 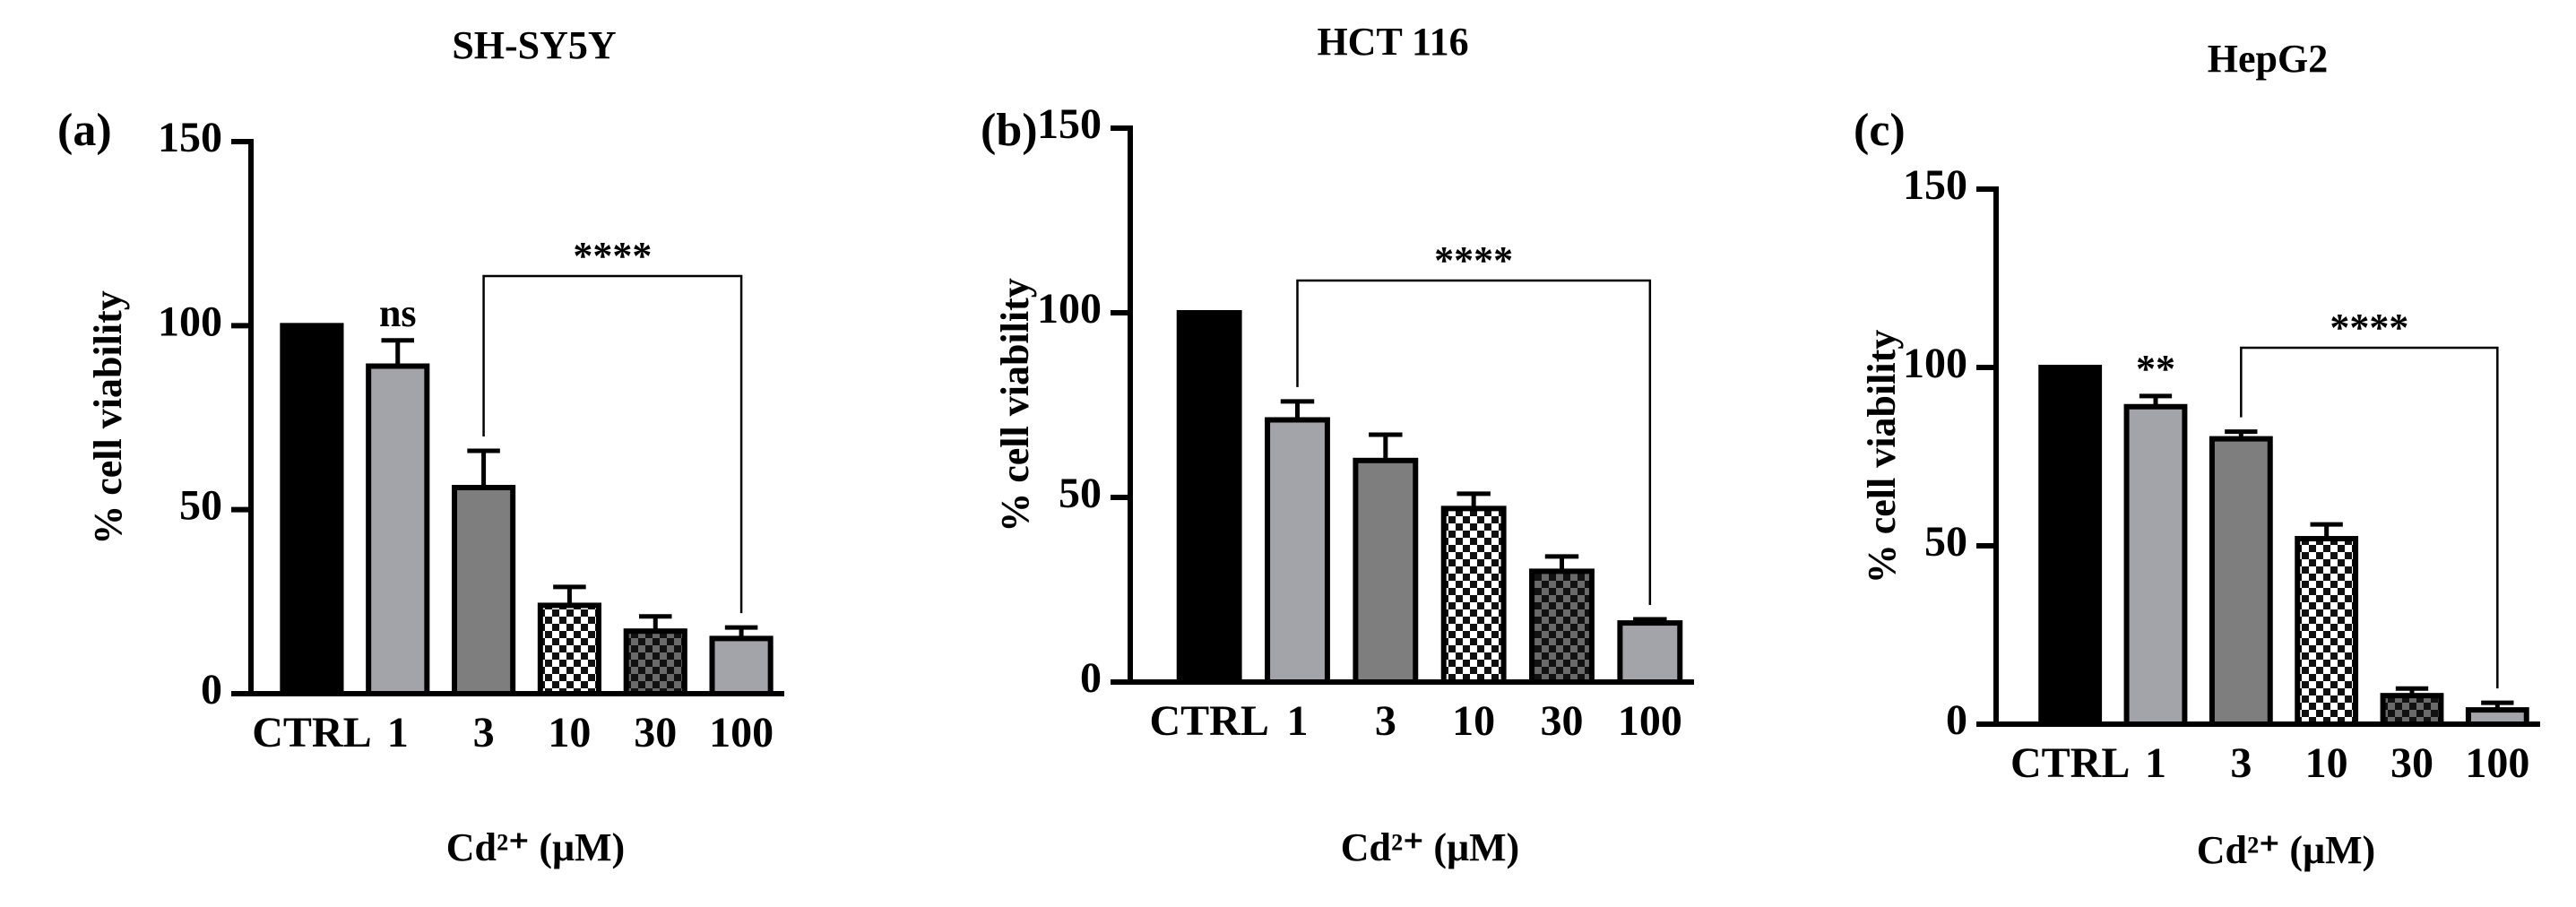 I want to click on chart-title: HepG2, so click(x=2268, y=59).